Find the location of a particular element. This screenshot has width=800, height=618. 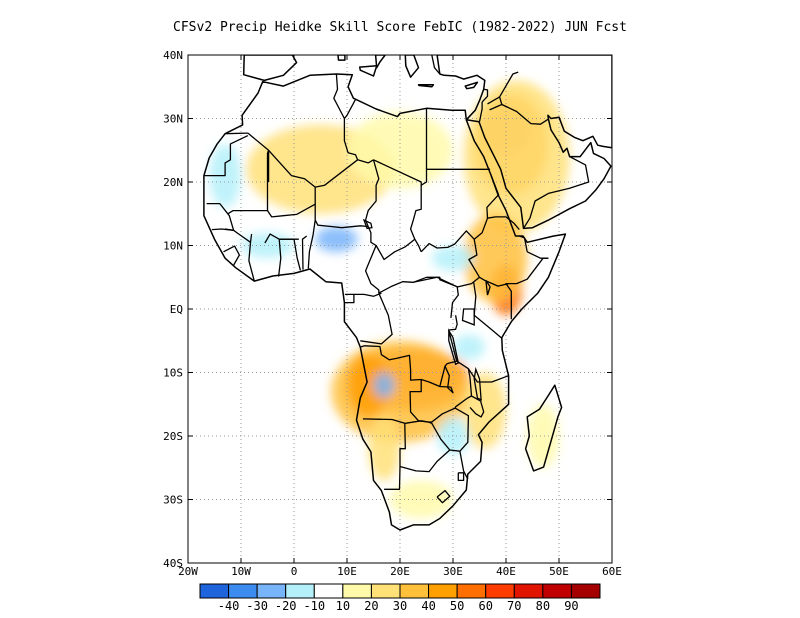

colorbar-label: 10 is located at coordinates (343, 606).